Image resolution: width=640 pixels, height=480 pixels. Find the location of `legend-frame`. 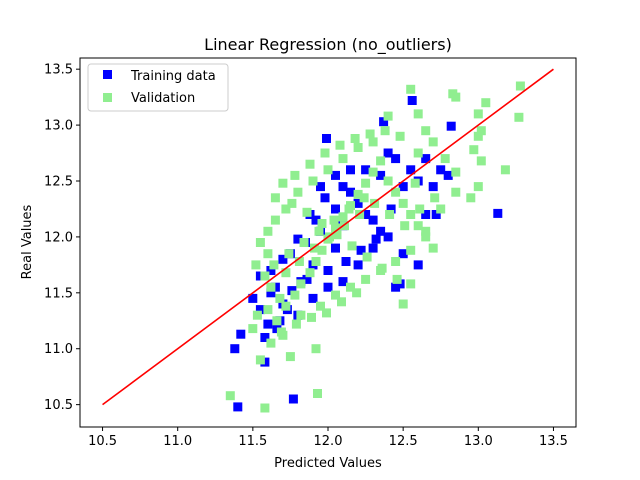

legend-frame is located at coordinates (158, 87).